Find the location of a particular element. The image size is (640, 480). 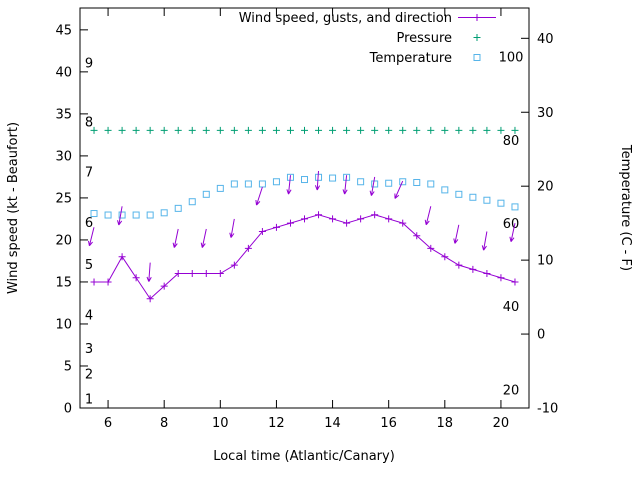

right-tick-label: 10 is located at coordinates (545, 261).